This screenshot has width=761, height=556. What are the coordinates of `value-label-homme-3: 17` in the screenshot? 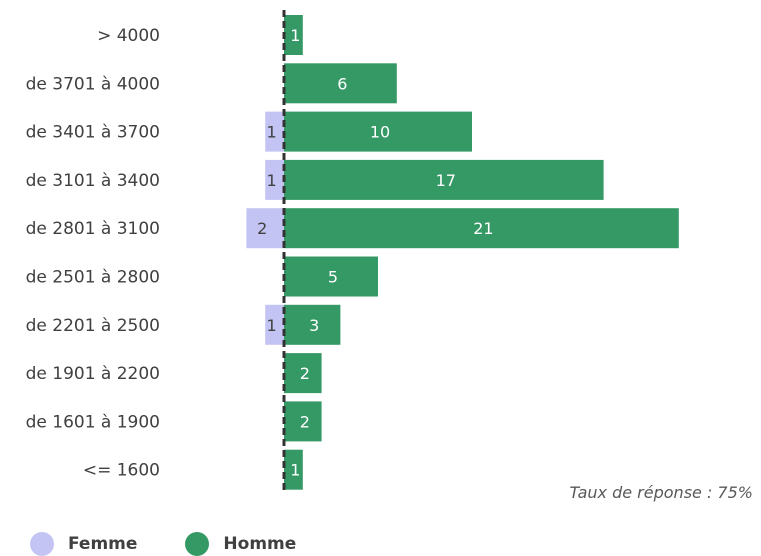 It's located at (446, 180).